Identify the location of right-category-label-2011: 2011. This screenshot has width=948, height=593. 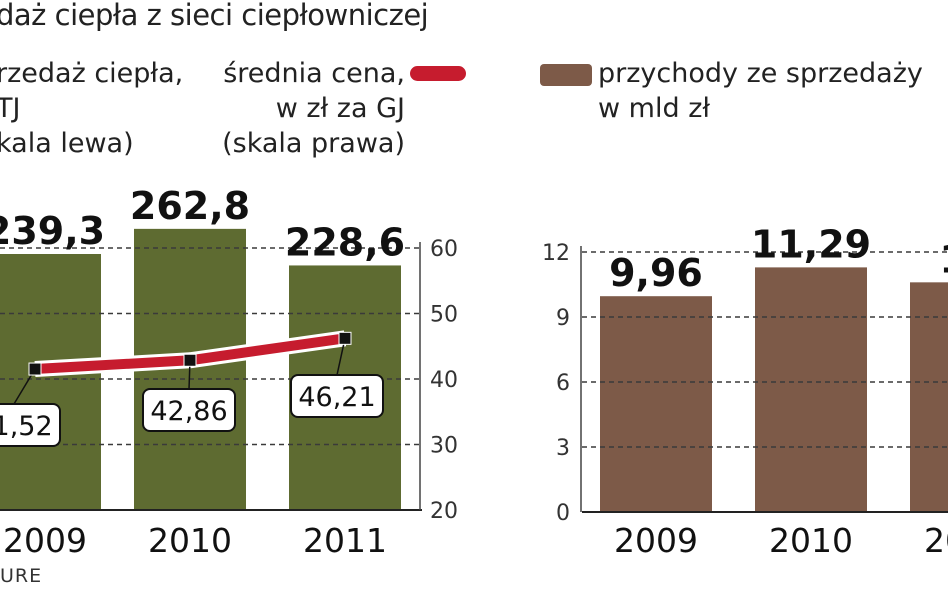
(936, 540).